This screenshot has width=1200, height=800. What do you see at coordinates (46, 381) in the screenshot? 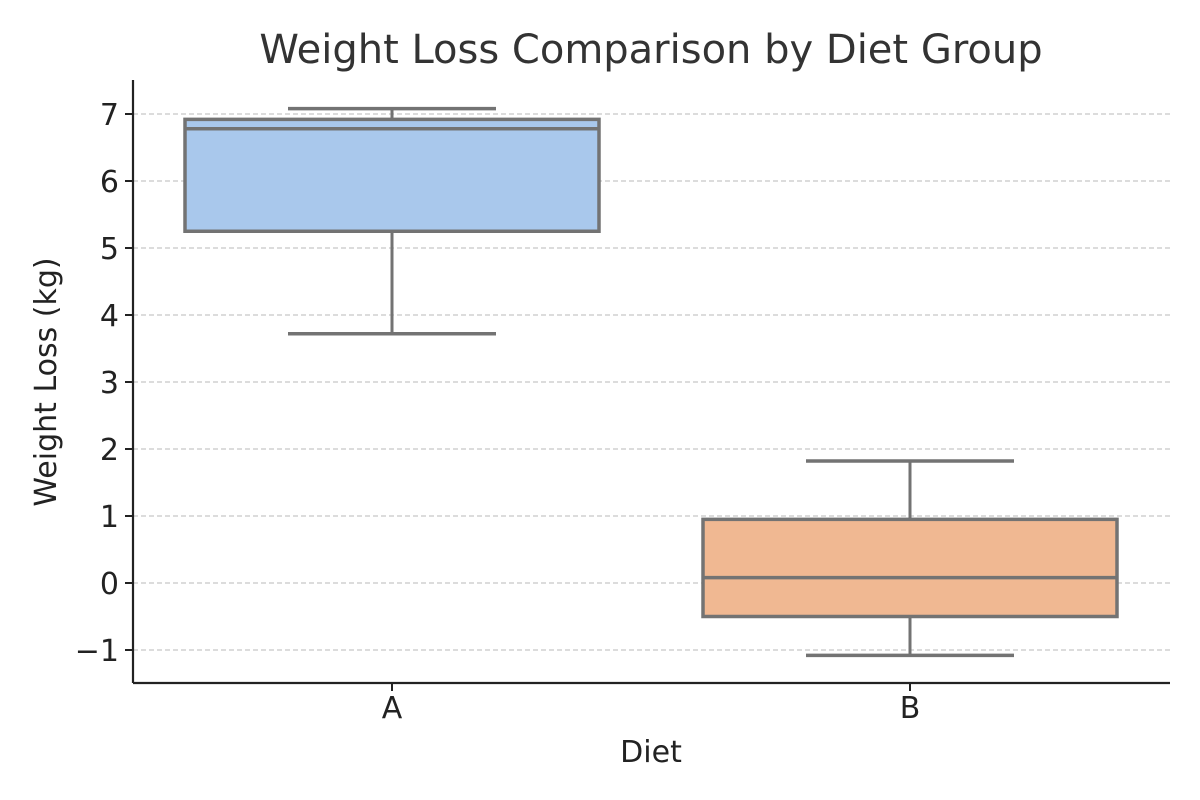
I see `y-axis-label: Weight Loss (kg)` at bounding box center [46, 381].